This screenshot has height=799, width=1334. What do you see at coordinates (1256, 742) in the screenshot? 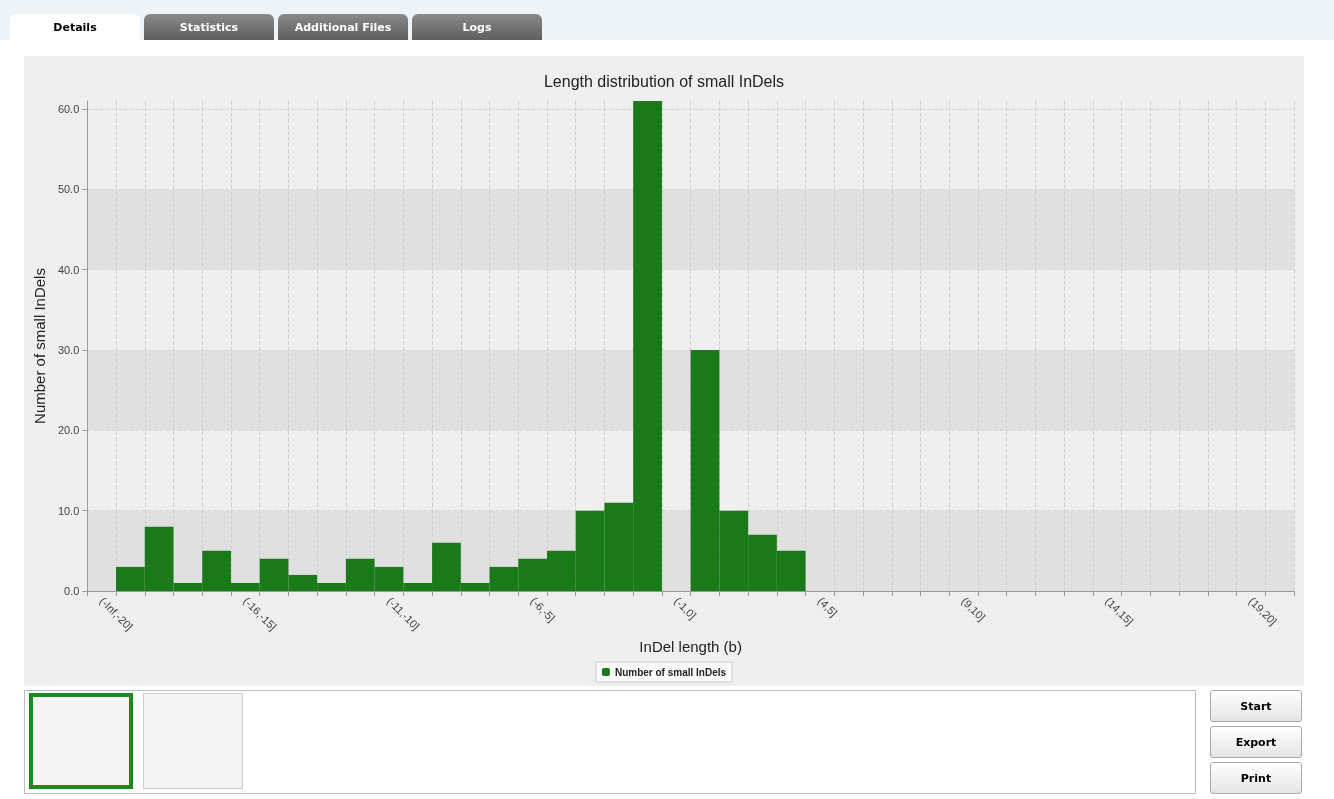
I see `text: Export` at bounding box center [1256, 742].